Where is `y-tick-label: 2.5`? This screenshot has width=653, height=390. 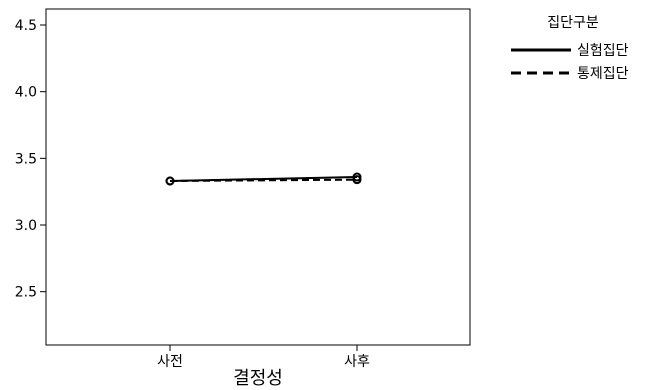
y-tick-label: 2.5 is located at coordinates (26, 293).